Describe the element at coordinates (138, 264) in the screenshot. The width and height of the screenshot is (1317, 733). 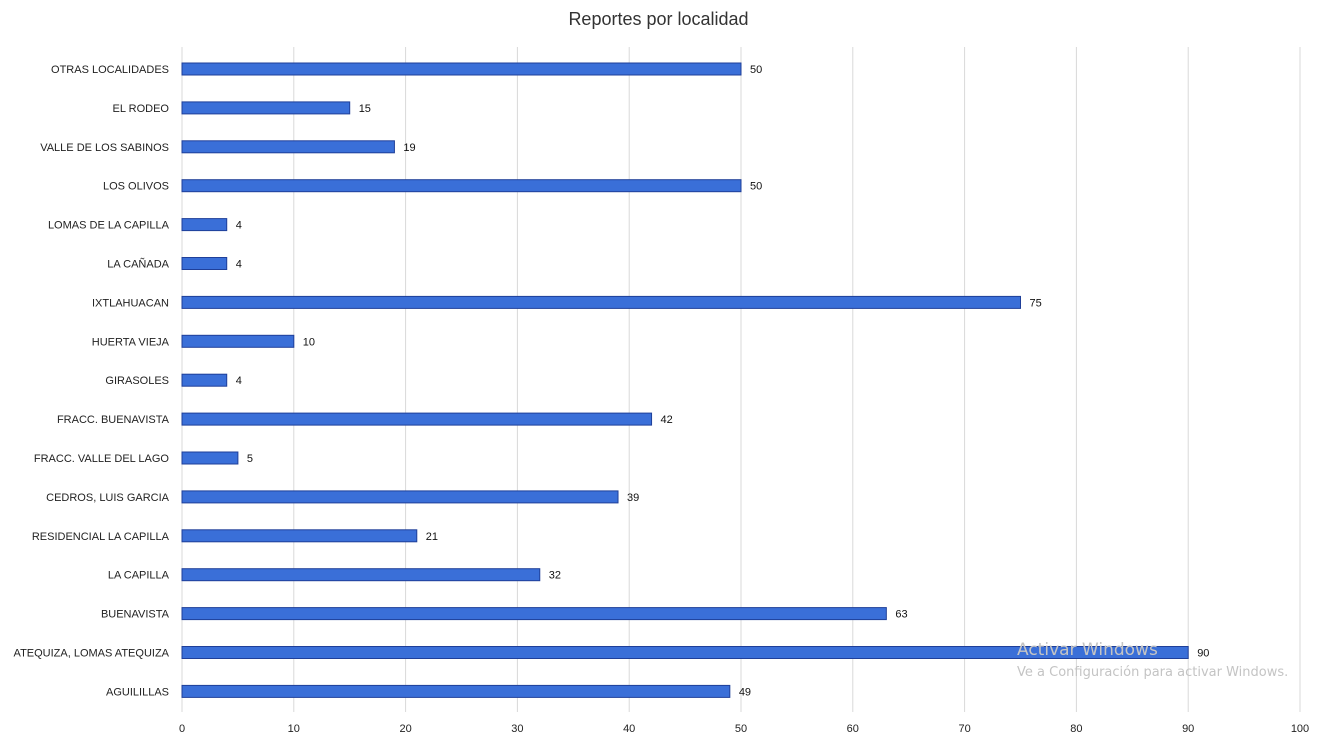
I see `category-label: LA CAÑADA` at that location.